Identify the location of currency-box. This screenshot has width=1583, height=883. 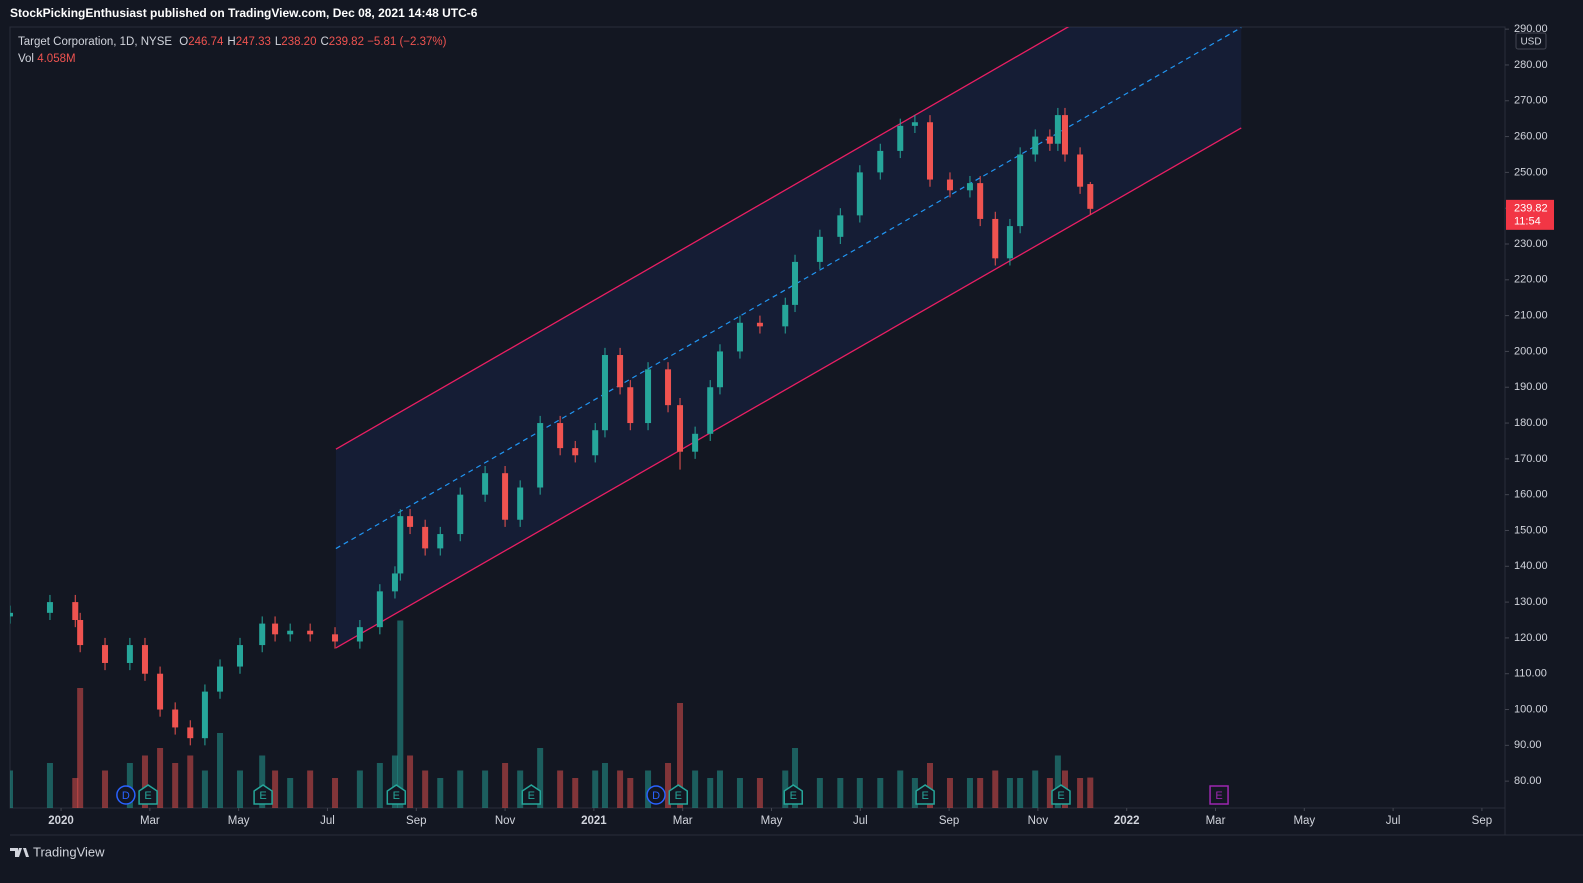
(1531, 41).